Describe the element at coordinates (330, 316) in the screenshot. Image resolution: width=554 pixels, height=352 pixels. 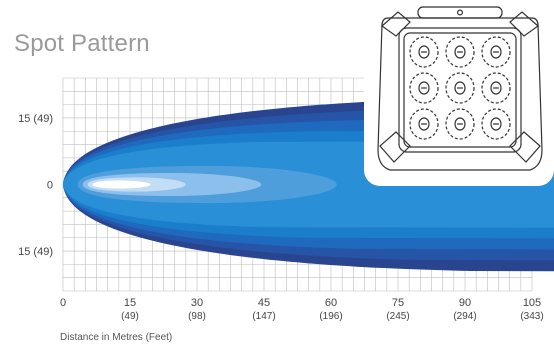
I see `x-tick-sublabel: (196)` at that location.